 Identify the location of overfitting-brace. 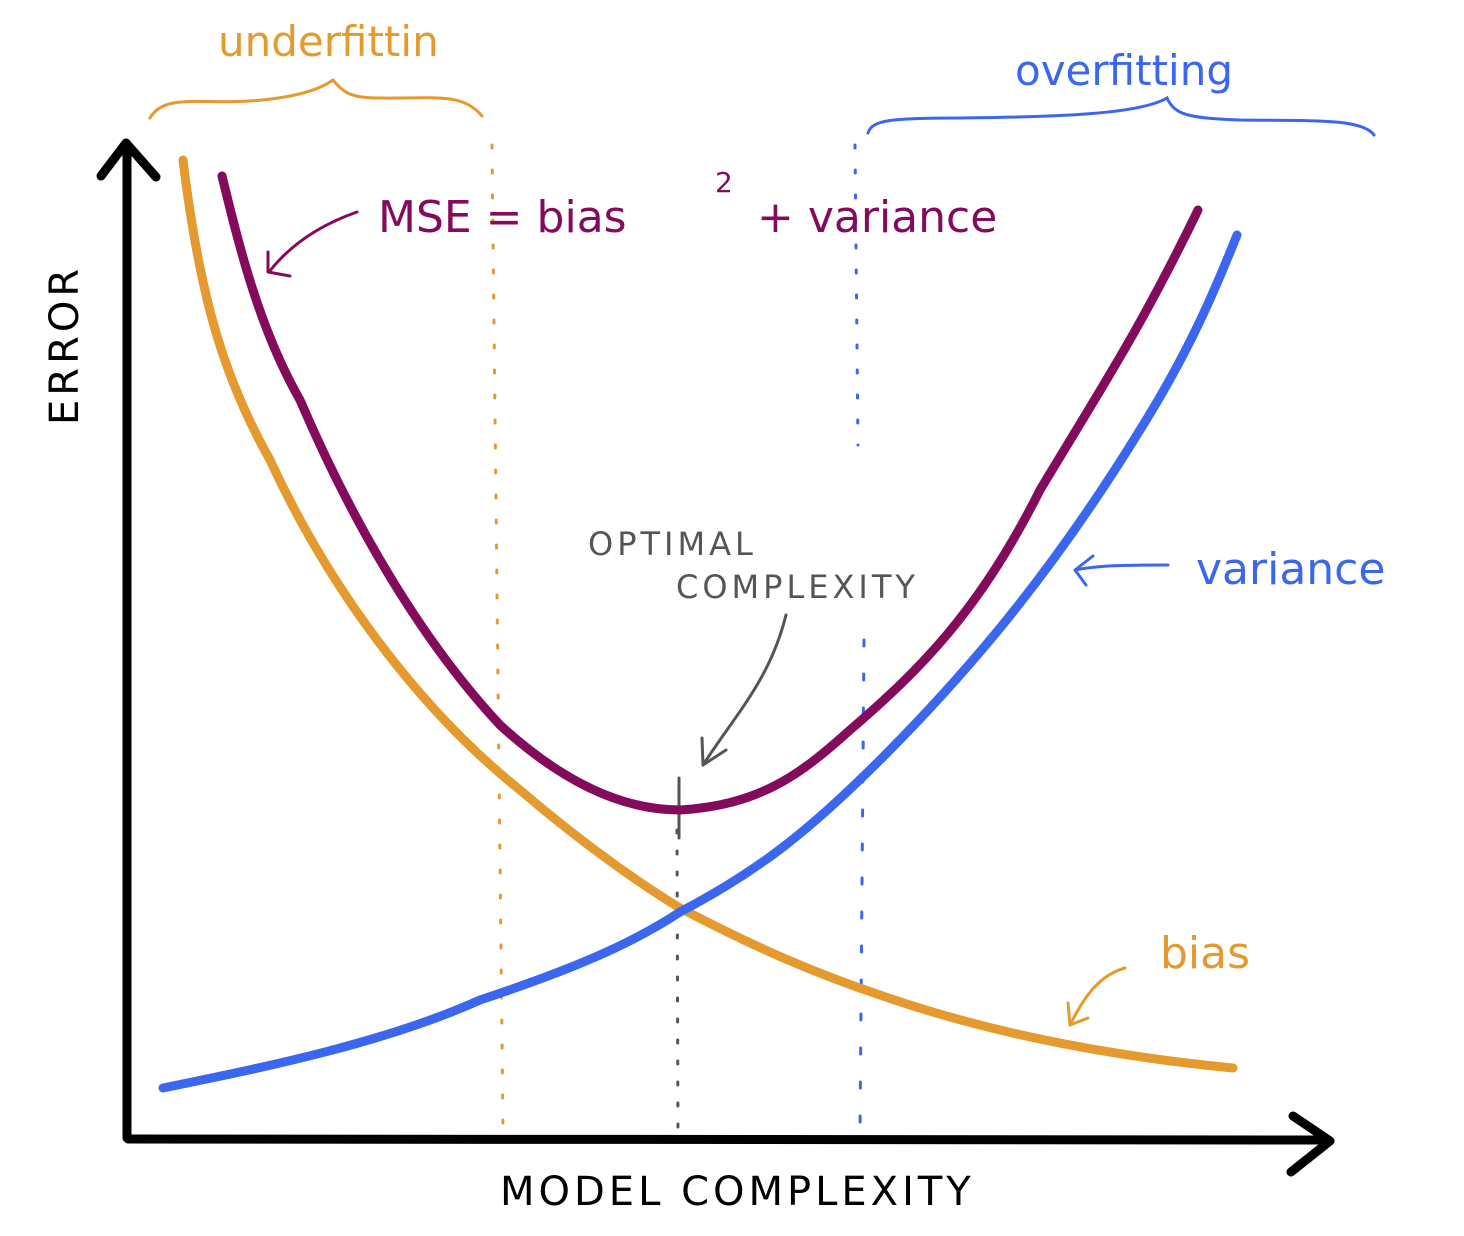
(1121, 116).